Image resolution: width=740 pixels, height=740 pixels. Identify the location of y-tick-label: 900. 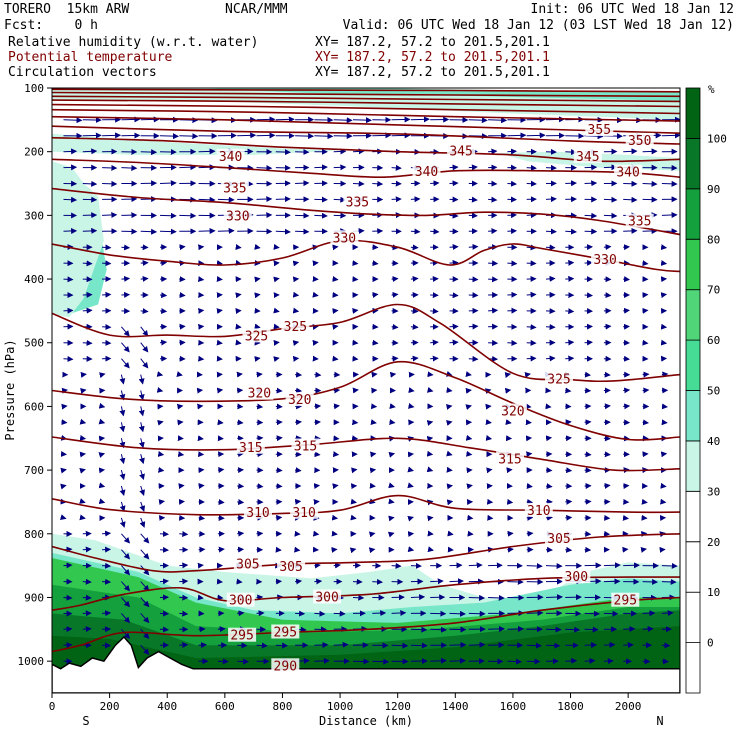
(34, 597).